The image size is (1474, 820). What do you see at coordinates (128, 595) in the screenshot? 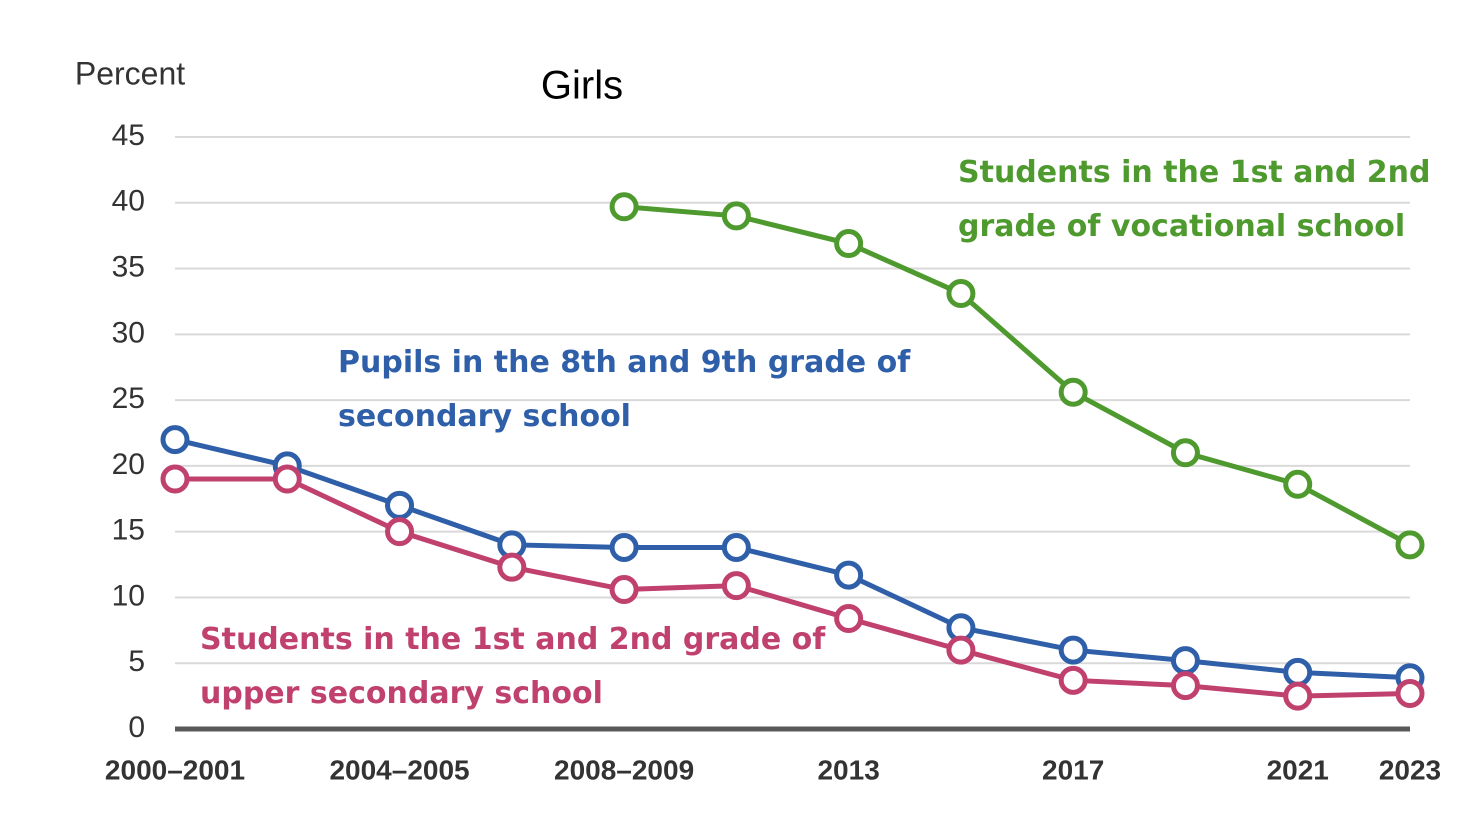
I see `y-tick-label: 10` at bounding box center [128, 595].